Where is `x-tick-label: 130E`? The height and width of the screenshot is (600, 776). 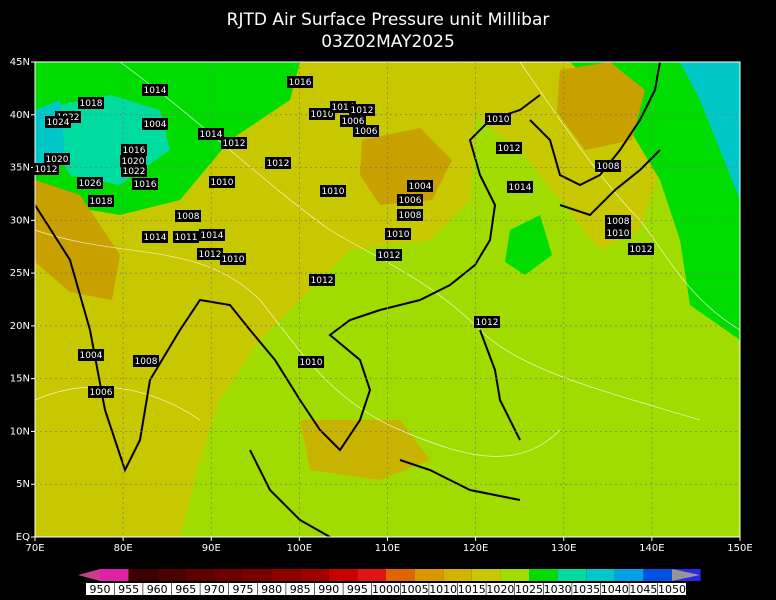 x-tick-label: 130E is located at coordinates (563, 548).